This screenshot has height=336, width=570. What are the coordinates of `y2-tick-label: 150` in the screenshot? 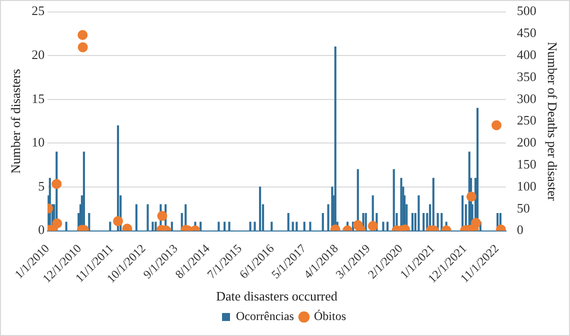 It's located at (526, 164).